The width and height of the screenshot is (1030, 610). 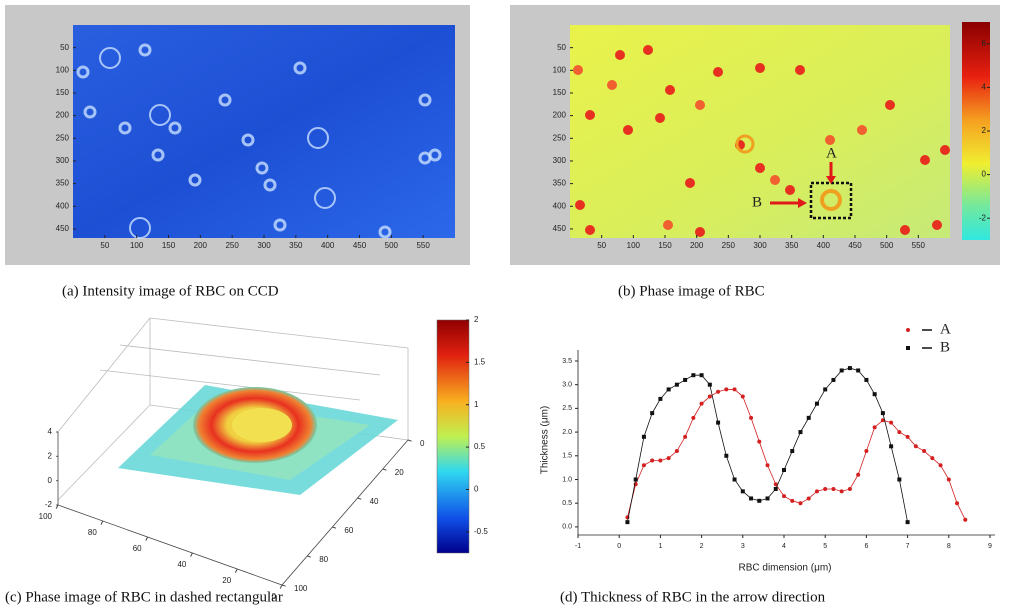 I want to click on y-tick-label: 450, so click(x=560, y=228).